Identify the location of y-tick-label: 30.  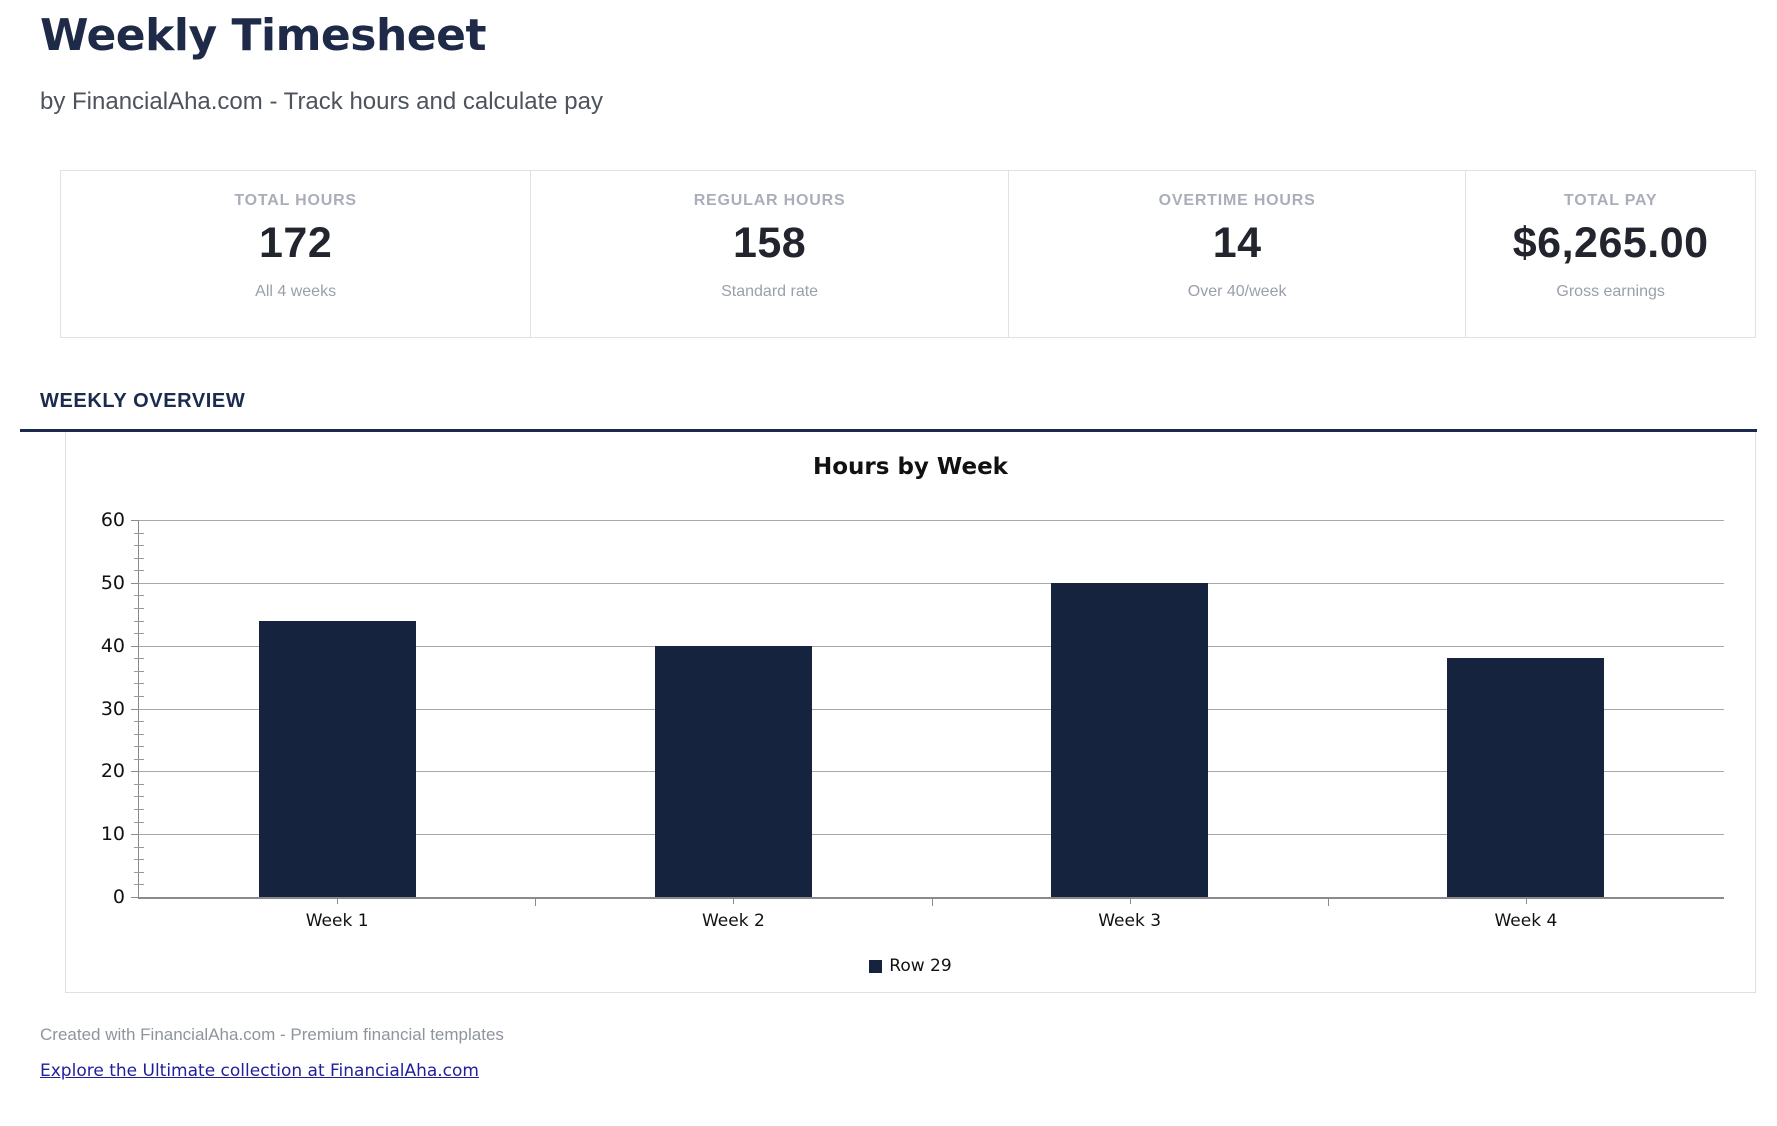
(112, 708).